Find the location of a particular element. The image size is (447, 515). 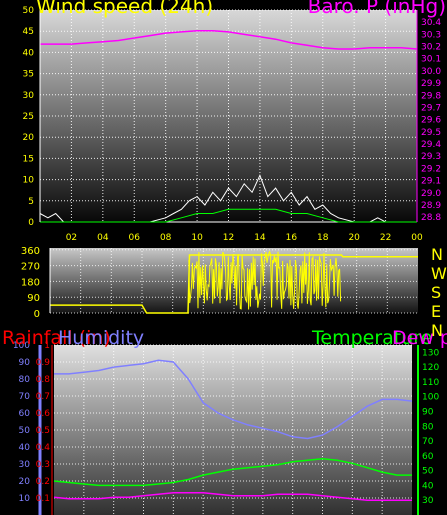

pressure-line is located at coordinates (229, 39).